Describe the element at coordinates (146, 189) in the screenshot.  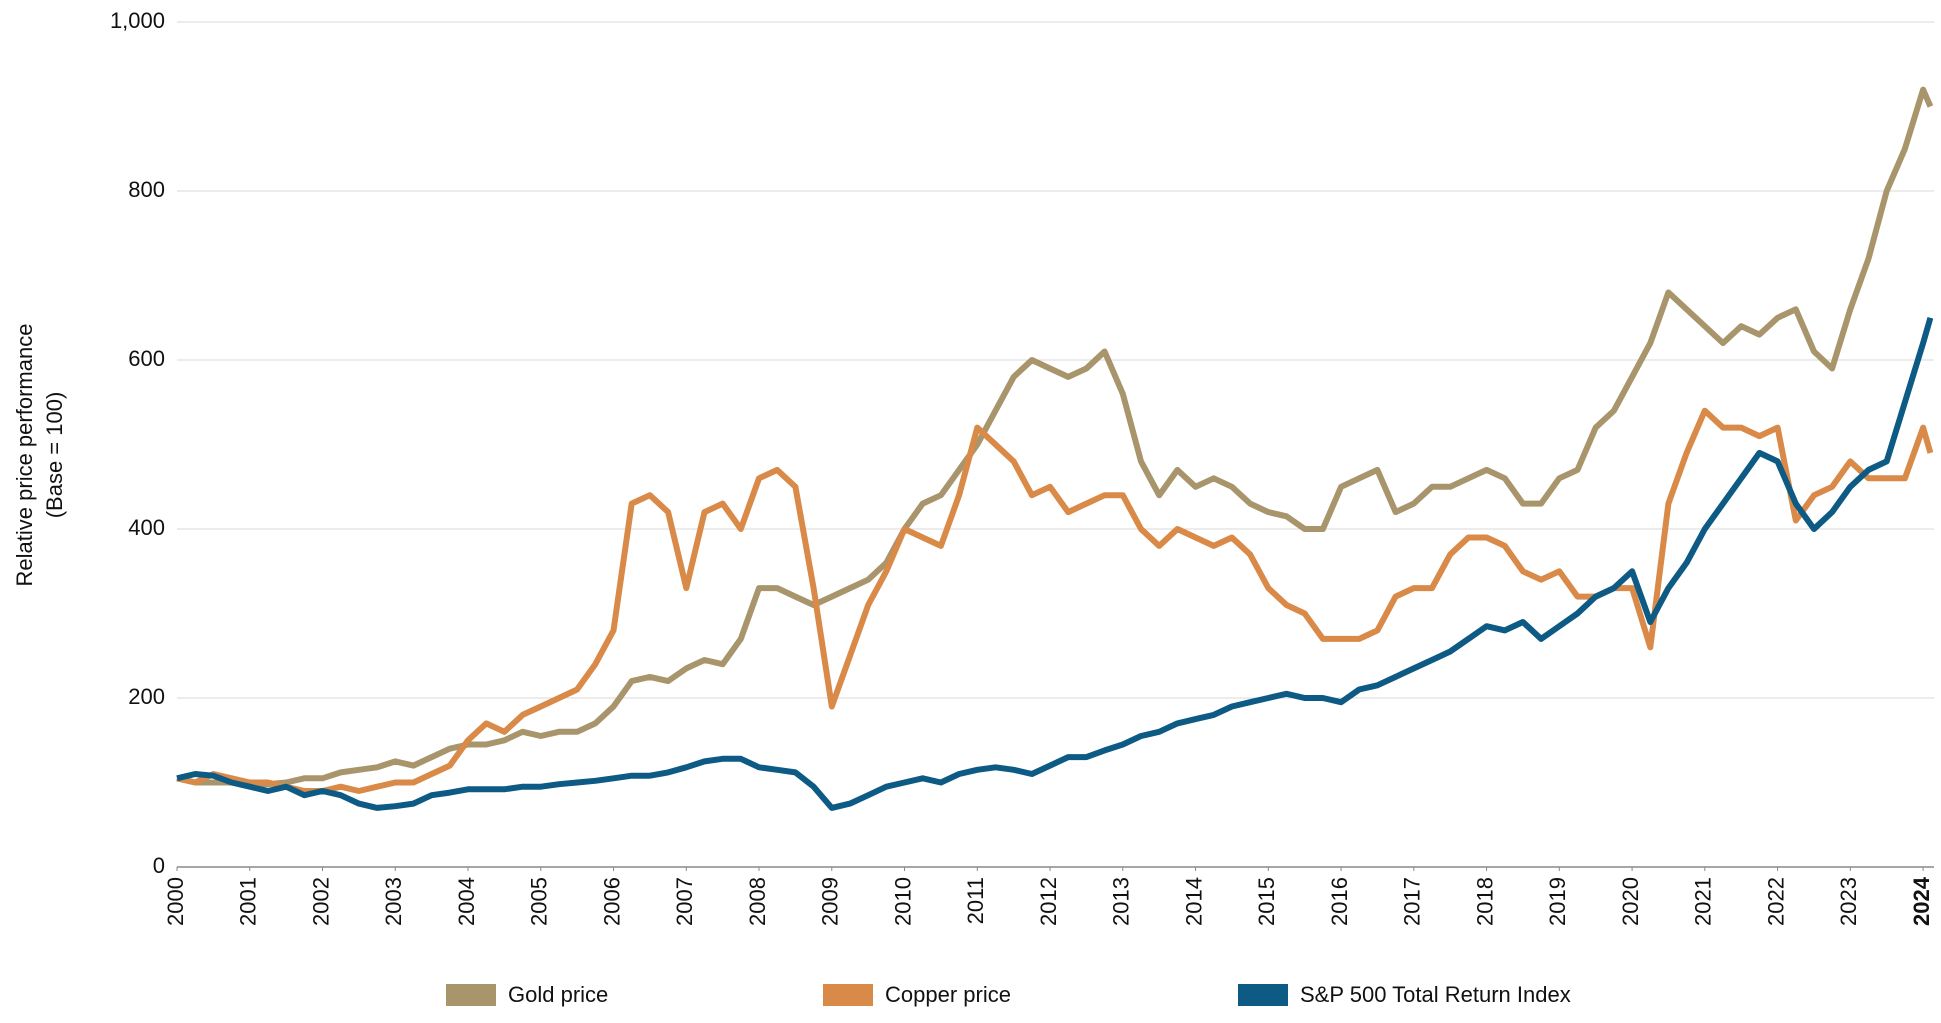
I see `y-tick-label: 800` at that location.